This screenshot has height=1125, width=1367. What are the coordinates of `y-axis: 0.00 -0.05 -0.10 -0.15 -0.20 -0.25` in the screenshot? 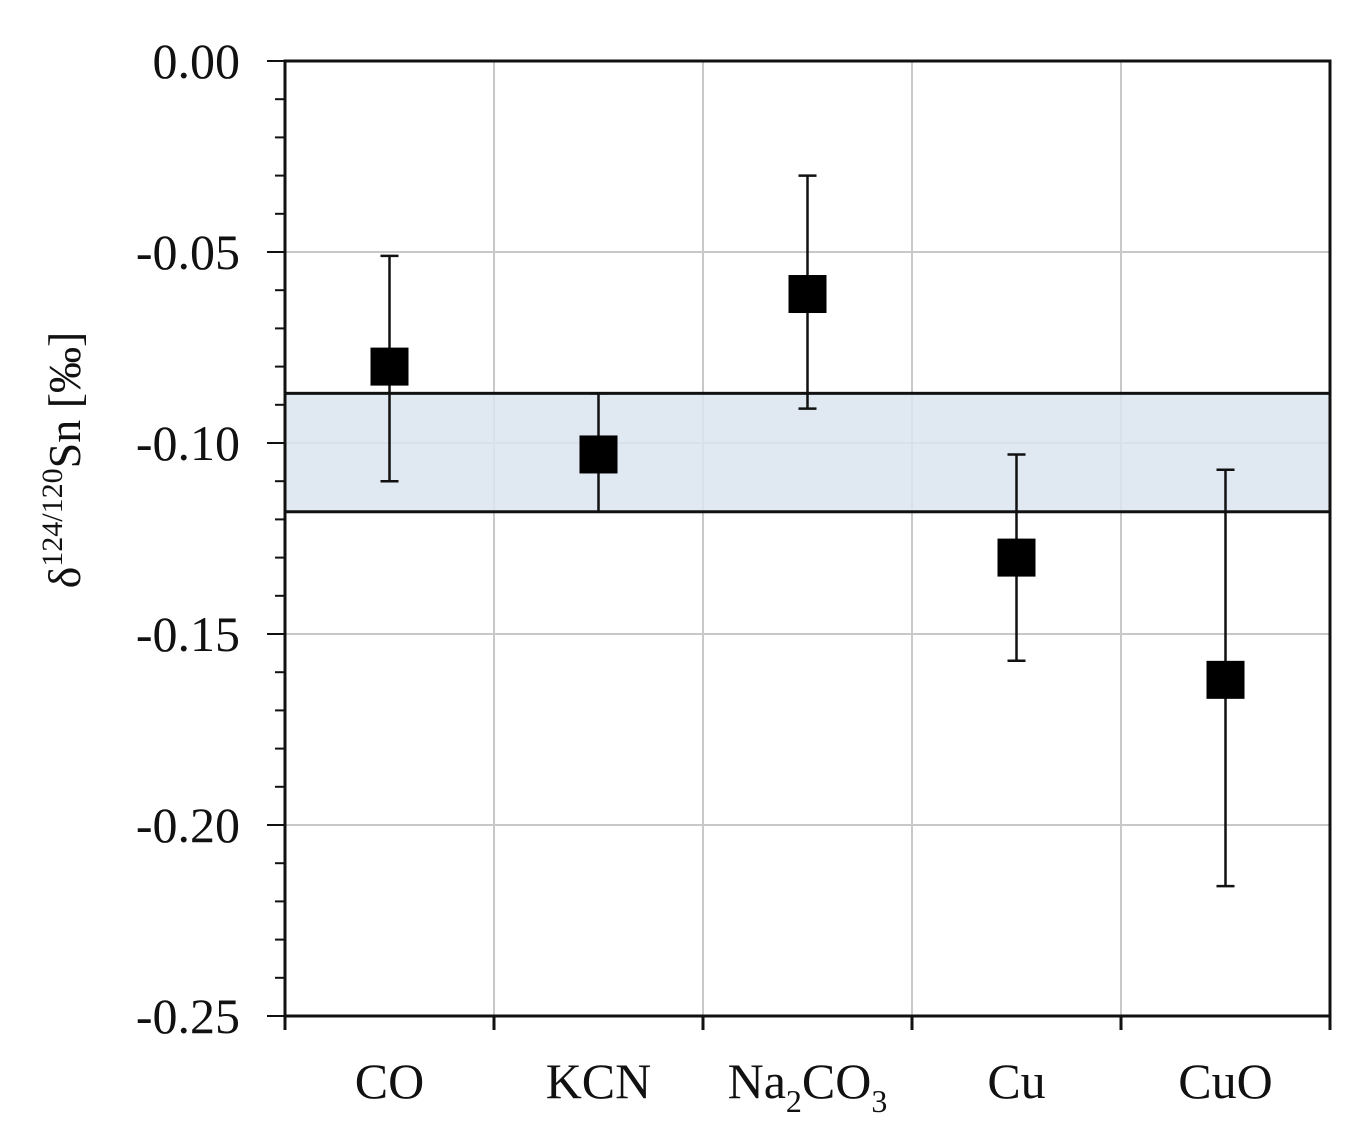 It's located at (210, 538).